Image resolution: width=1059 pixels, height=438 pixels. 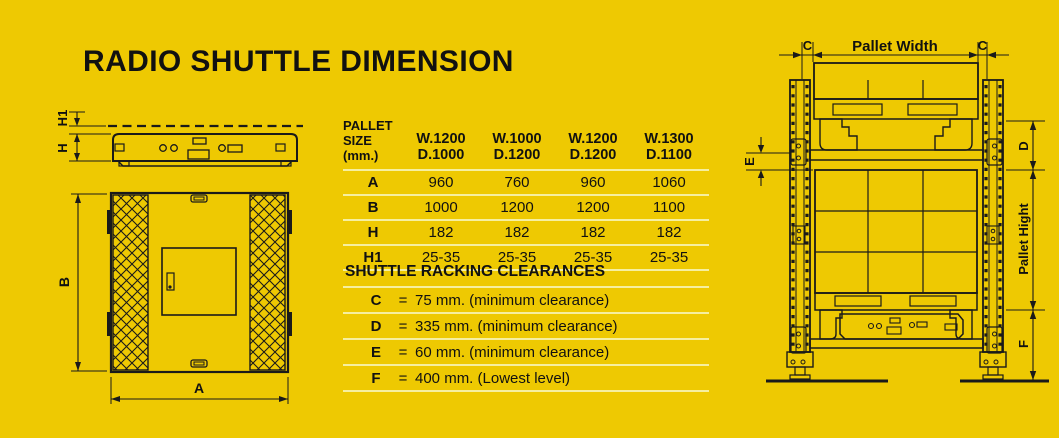 I want to click on label-c-right: C, so click(x=983, y=45).